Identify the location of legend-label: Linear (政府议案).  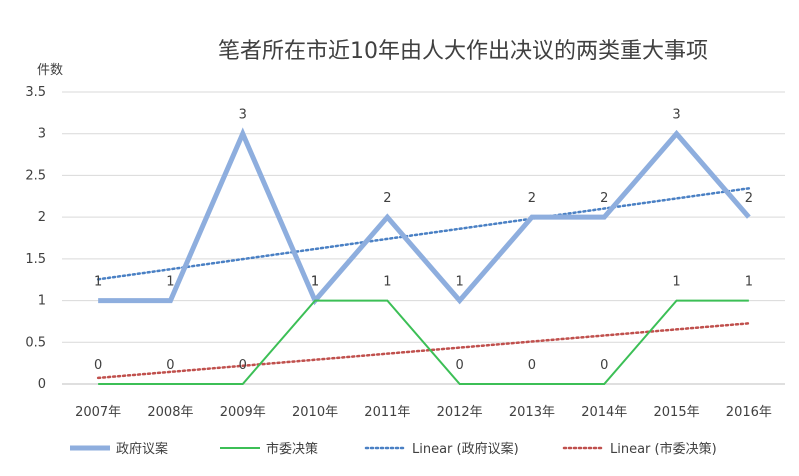
(465, 449).